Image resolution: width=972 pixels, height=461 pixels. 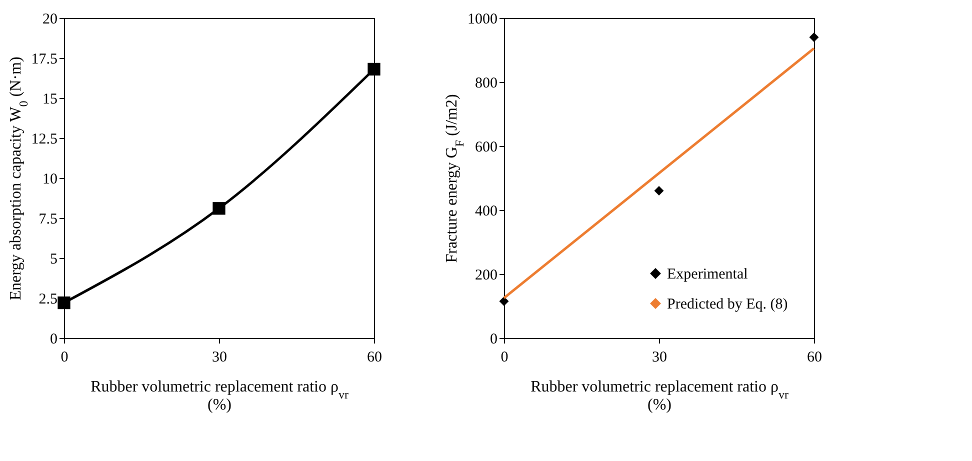 What do you see at coordinates (50, 180) in the screenshot?
I see `y-tick-label: 10` at bounding box center [50, 180].